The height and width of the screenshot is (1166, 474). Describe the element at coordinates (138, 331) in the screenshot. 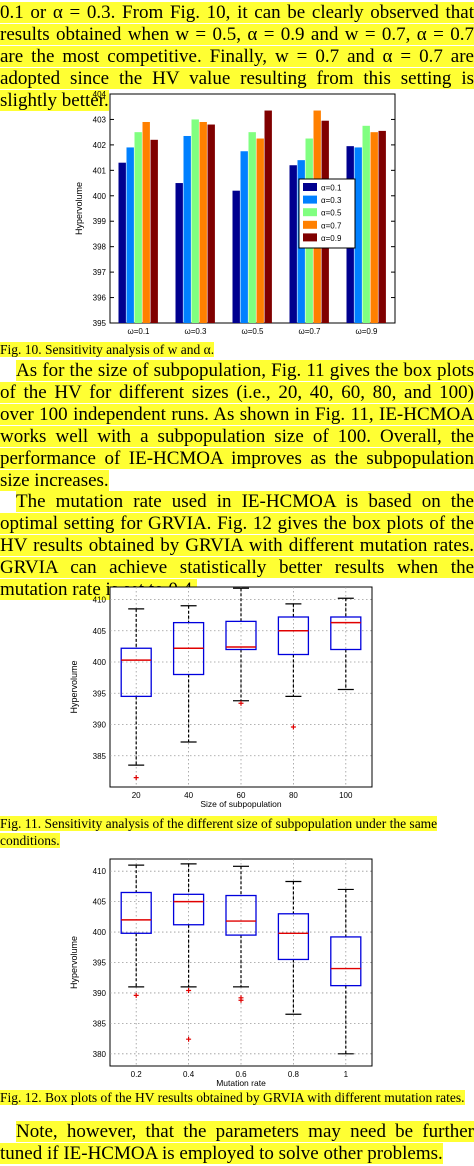

I see `x-tick-label: ω=0.1` at that location.